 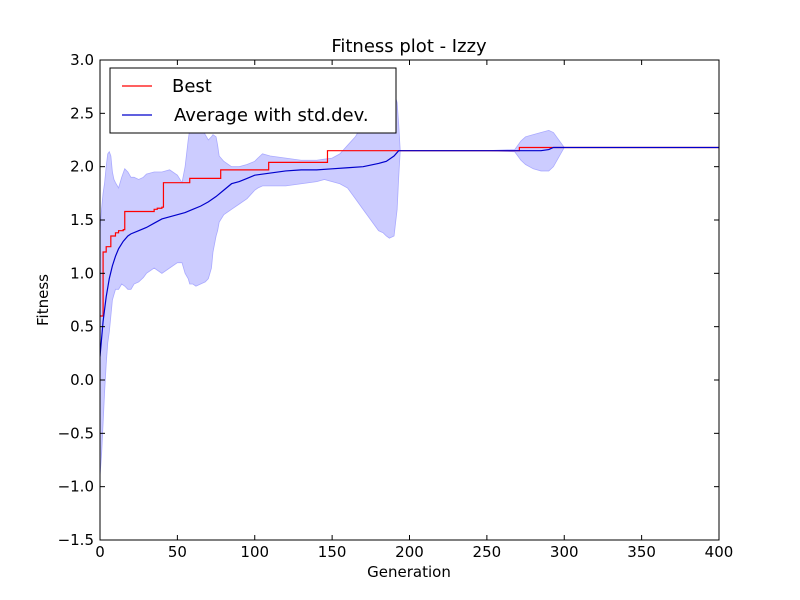 What do you see at coordinates (100, 552) in the screenshot?
I see `x-tick-label: 0` at bounding box center [100, 552].